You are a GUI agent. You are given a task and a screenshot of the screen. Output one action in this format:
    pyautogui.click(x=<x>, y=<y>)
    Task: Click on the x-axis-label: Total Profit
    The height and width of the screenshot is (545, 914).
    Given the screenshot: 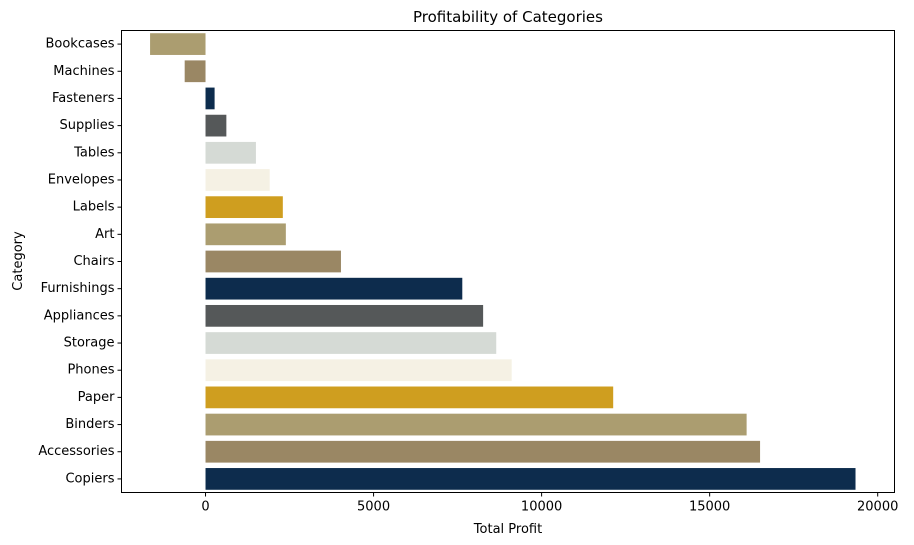 What is the action you would take?
    pyautogui.click(x=507, y=529)
    